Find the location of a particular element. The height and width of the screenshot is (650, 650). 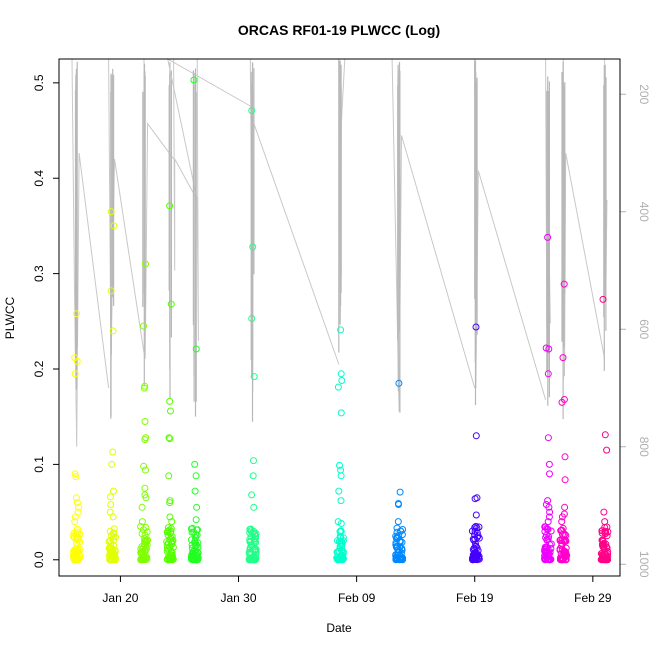

right-tick-label: 1000 is located at coordinates (643, 564).